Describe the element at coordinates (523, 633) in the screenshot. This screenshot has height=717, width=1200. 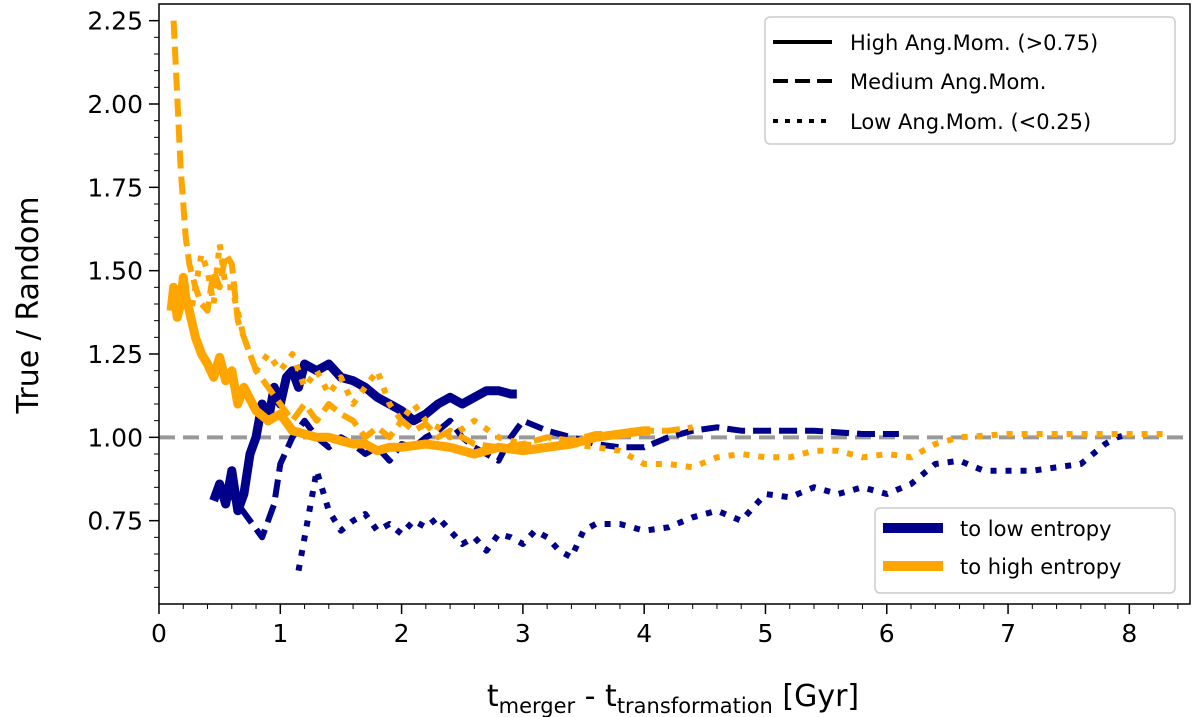
I see `x-tick-label-3: 3` at that location.